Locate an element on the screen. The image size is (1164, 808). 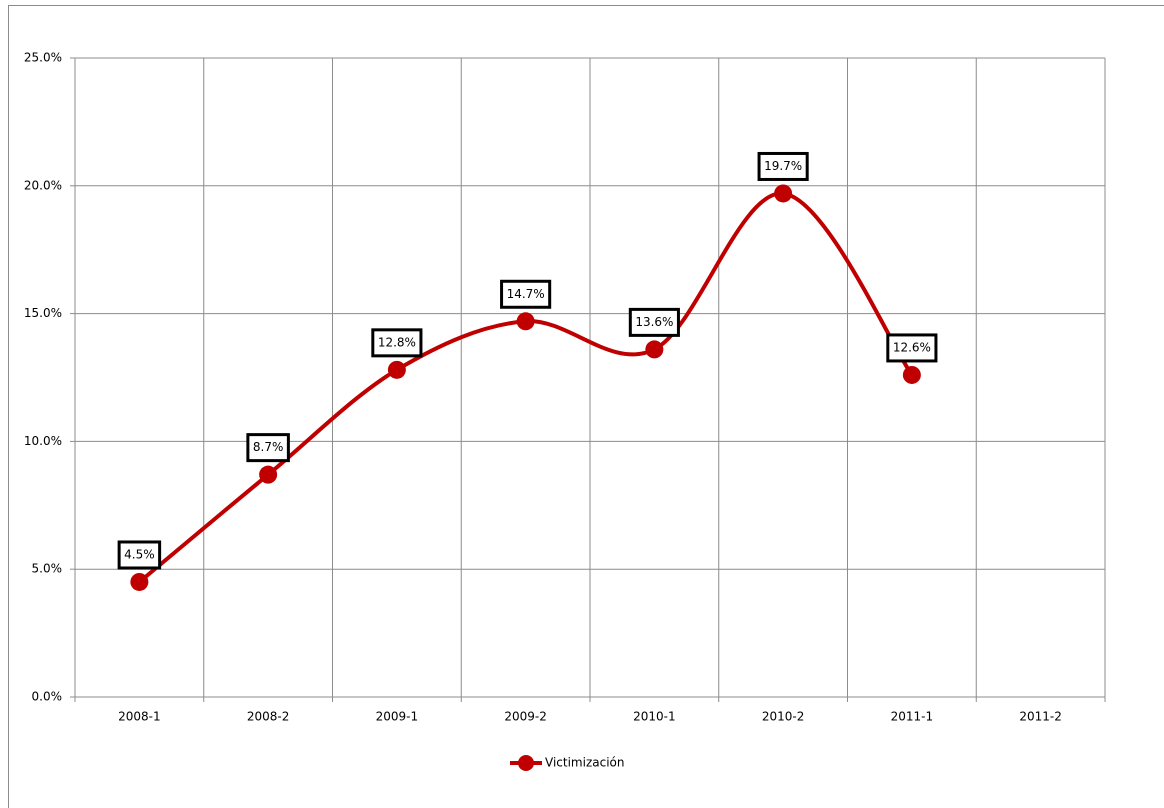
x-tick-label: 2008-1 is located at coordinates (139, 717).